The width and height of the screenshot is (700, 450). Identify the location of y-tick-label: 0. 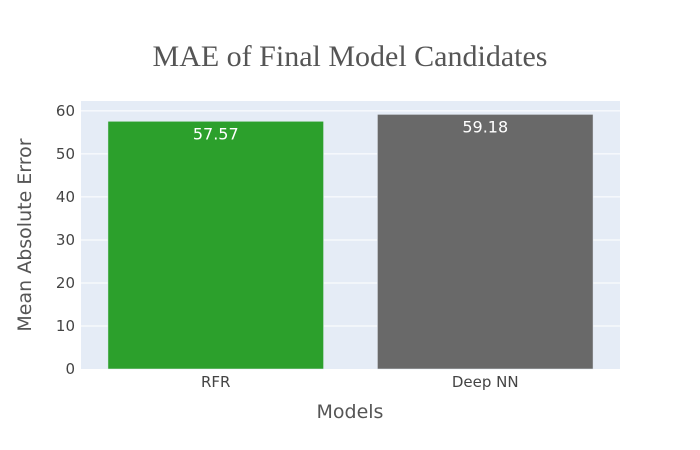
(70, 369).